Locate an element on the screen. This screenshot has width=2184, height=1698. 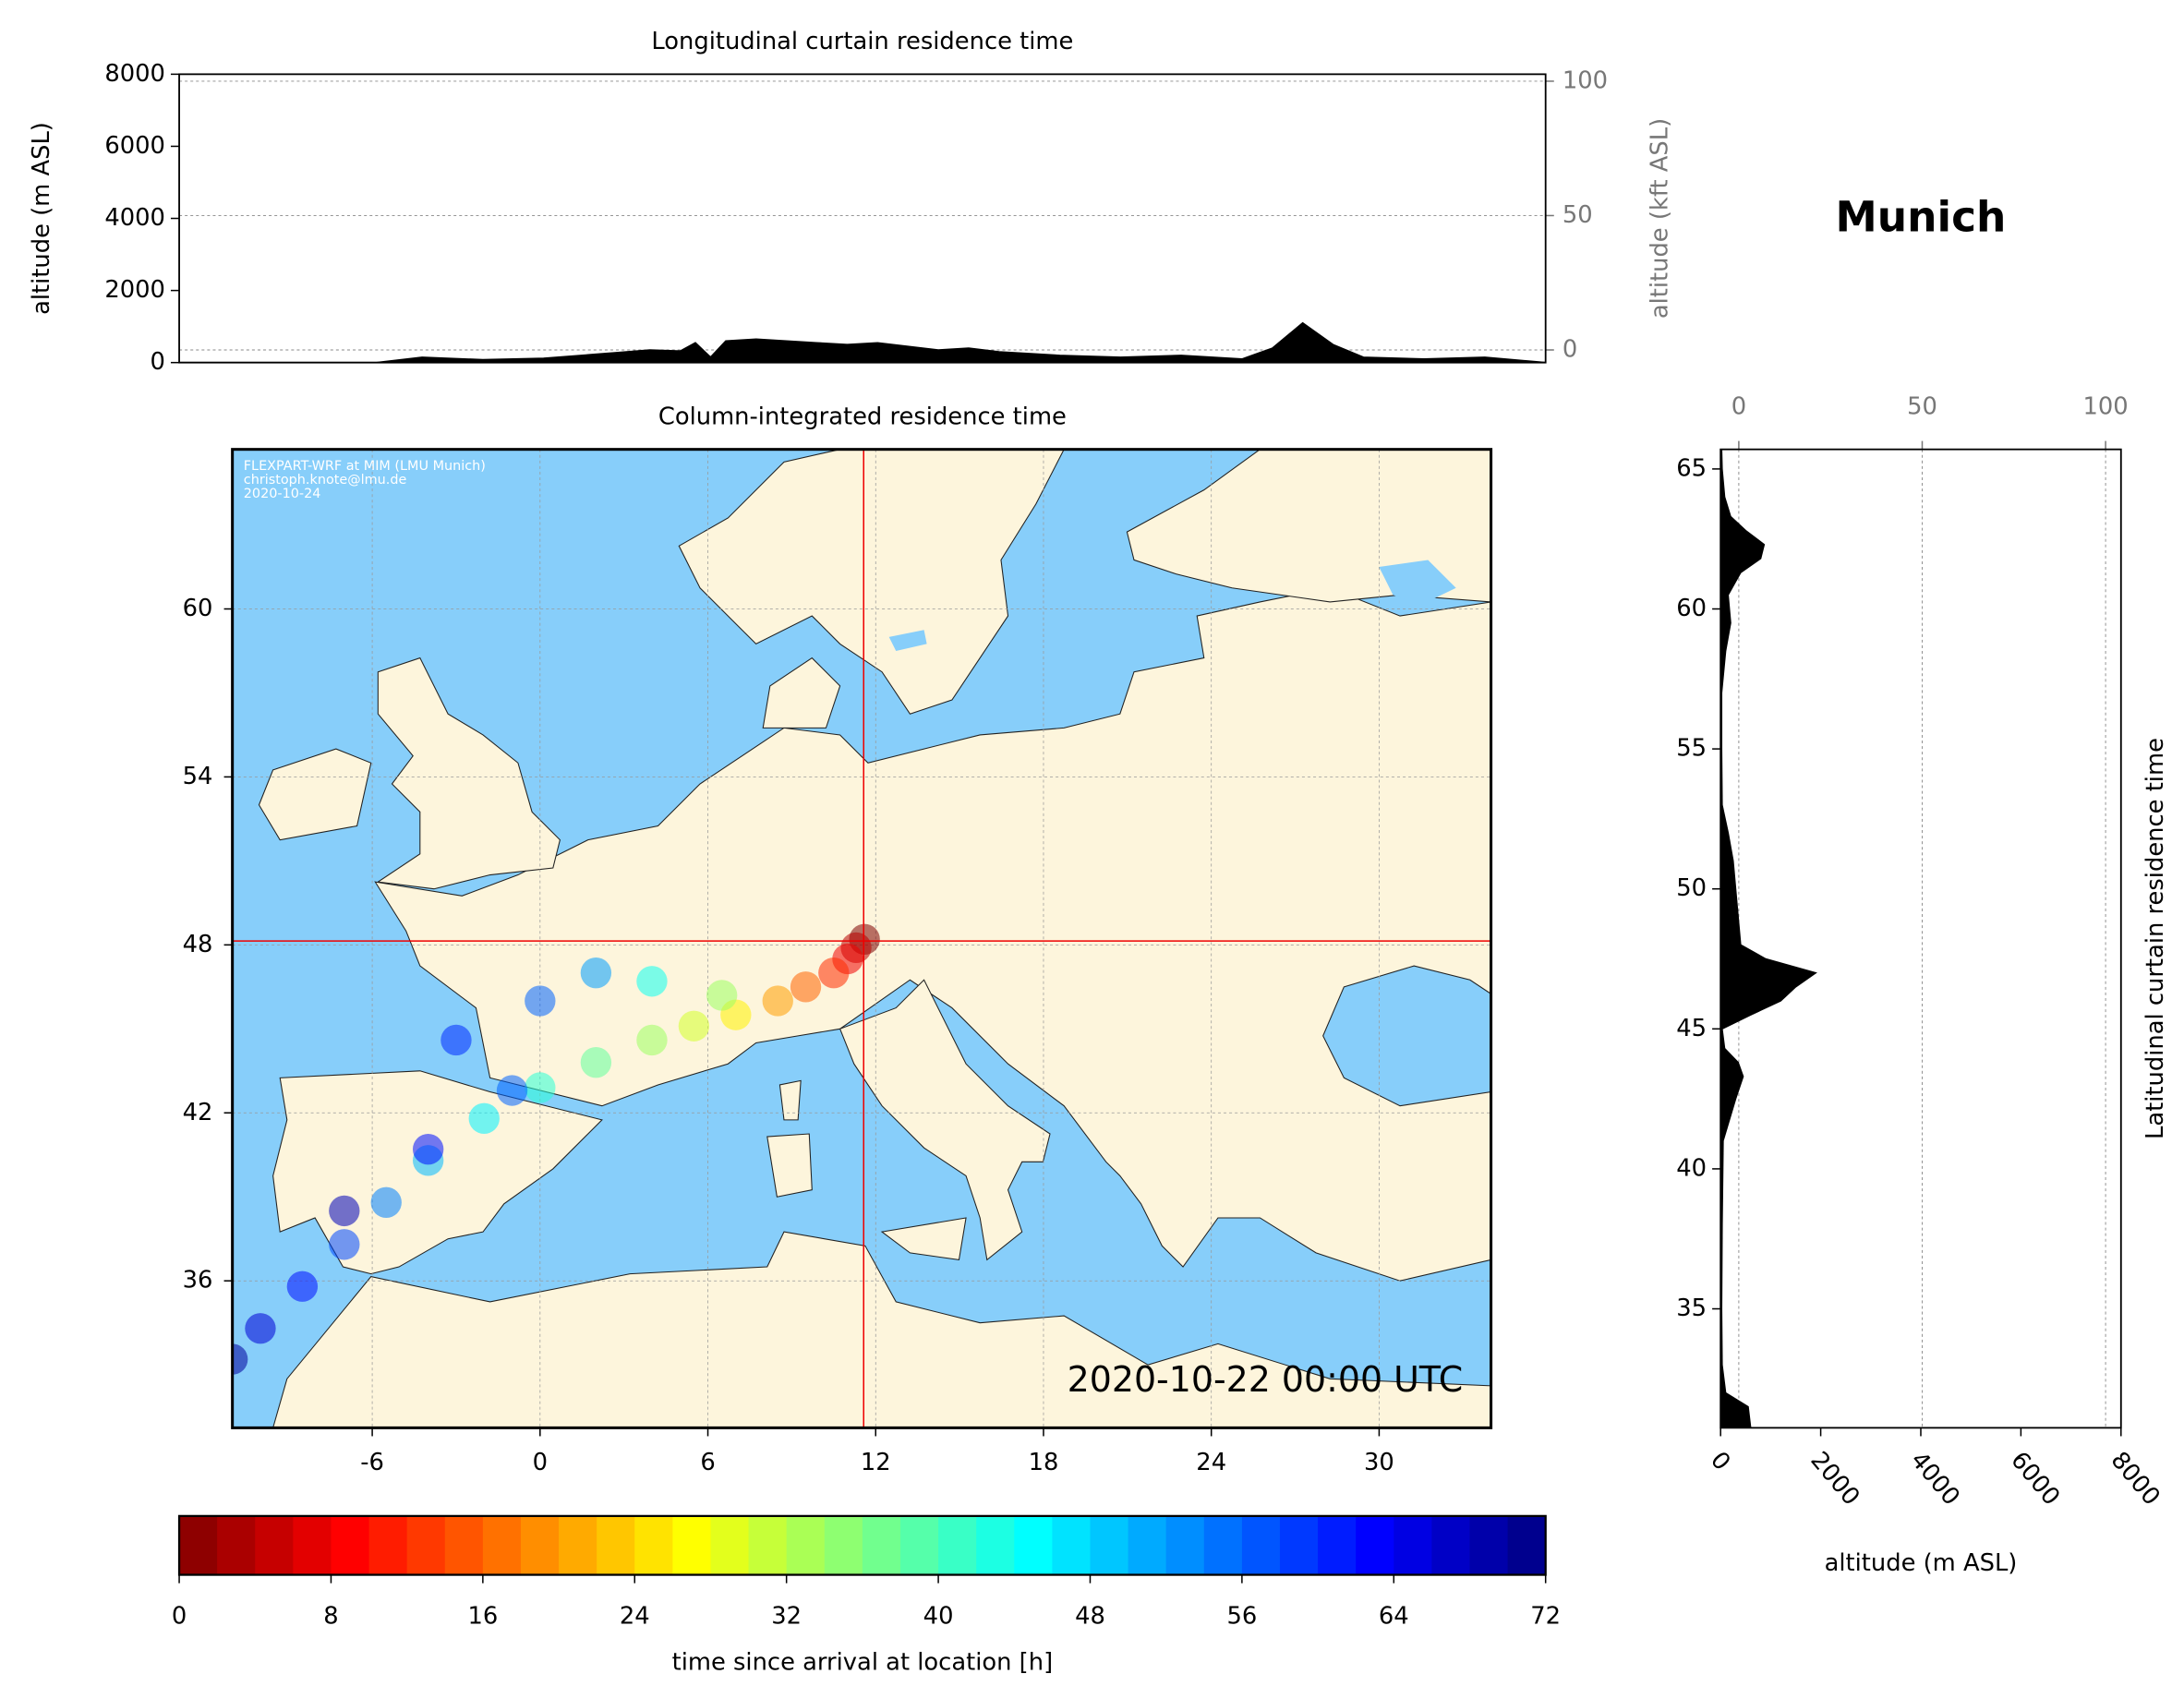
y-tick-label: 45 is located at coordinates (1691, 1028).